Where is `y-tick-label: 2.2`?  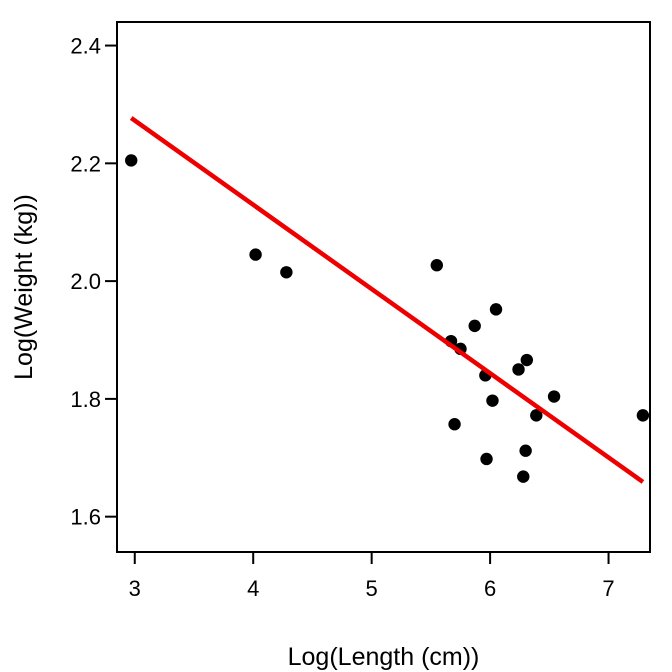
y-tick-label: 2.2 is located at coordinates (85, 163).